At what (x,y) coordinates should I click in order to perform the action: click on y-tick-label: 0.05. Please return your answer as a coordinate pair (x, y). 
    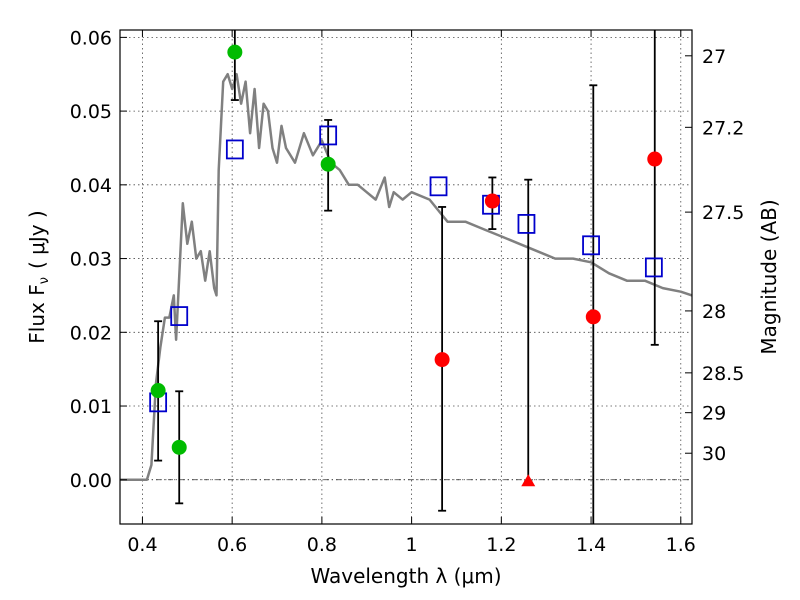
    Looking at the image, I should click on (91, 112).